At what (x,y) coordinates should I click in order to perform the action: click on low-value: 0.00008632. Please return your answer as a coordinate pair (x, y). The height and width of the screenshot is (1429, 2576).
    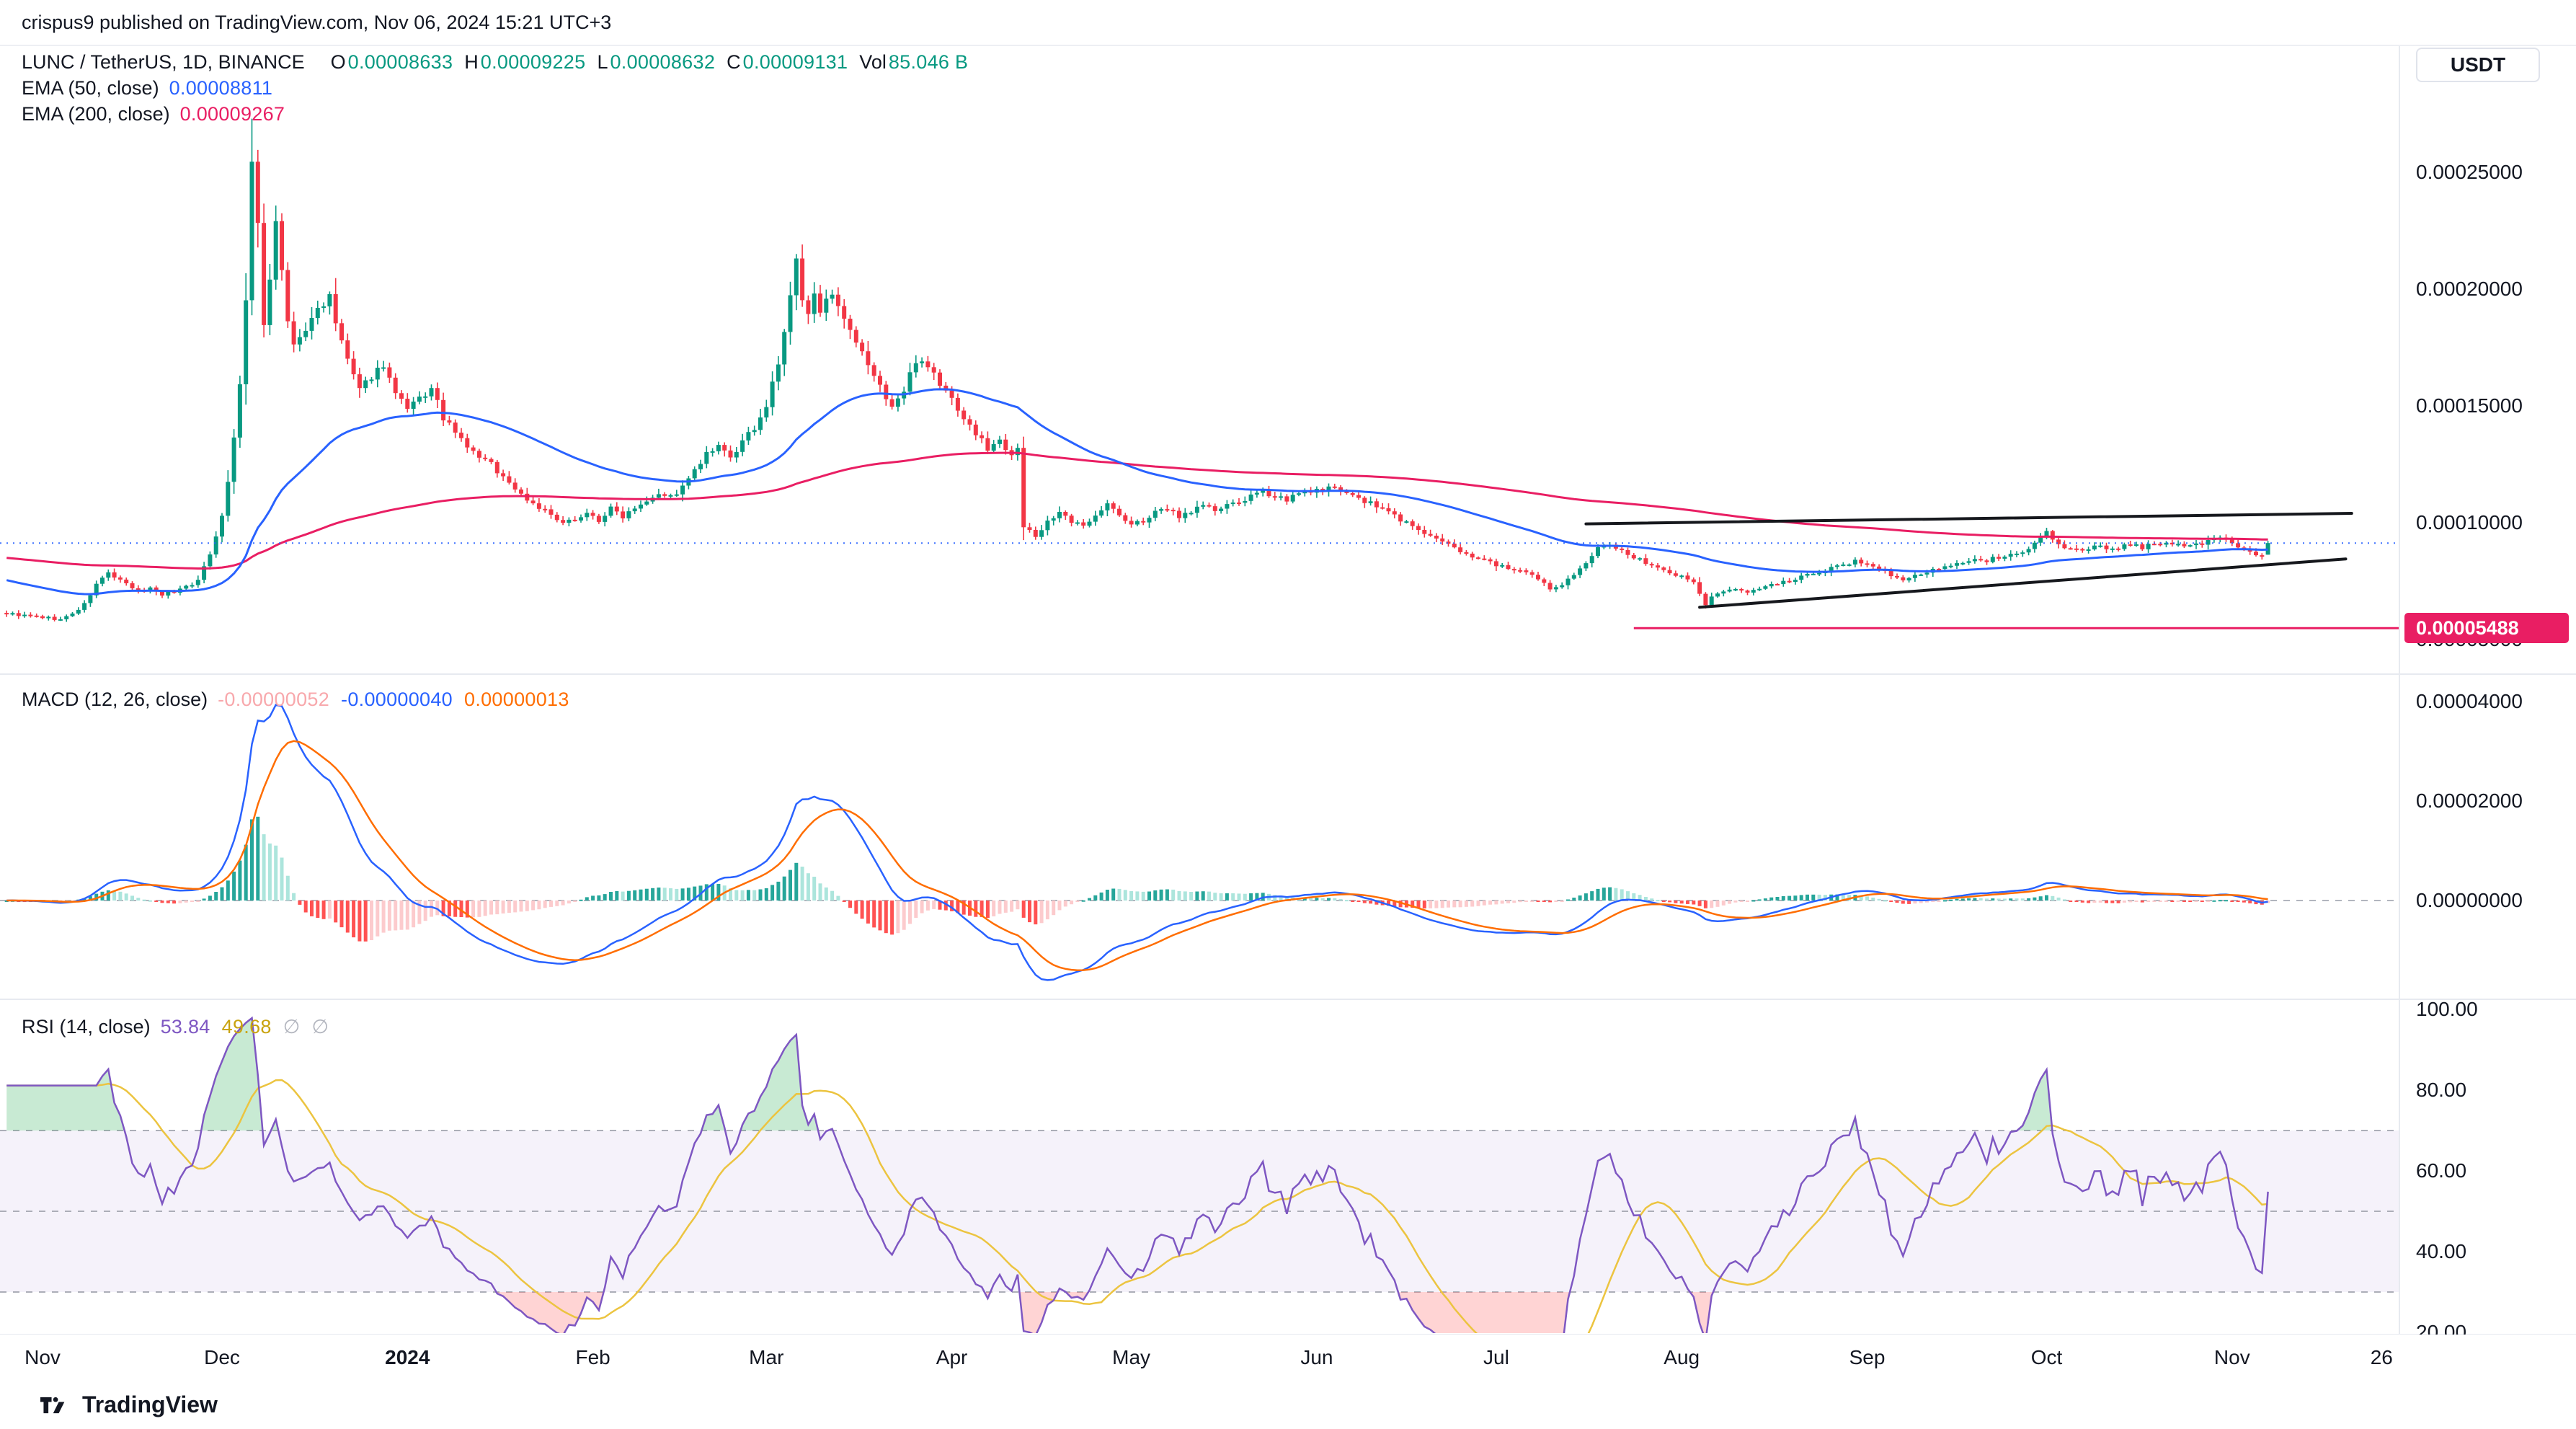
    Looking at the image, I should click on (663, 62).